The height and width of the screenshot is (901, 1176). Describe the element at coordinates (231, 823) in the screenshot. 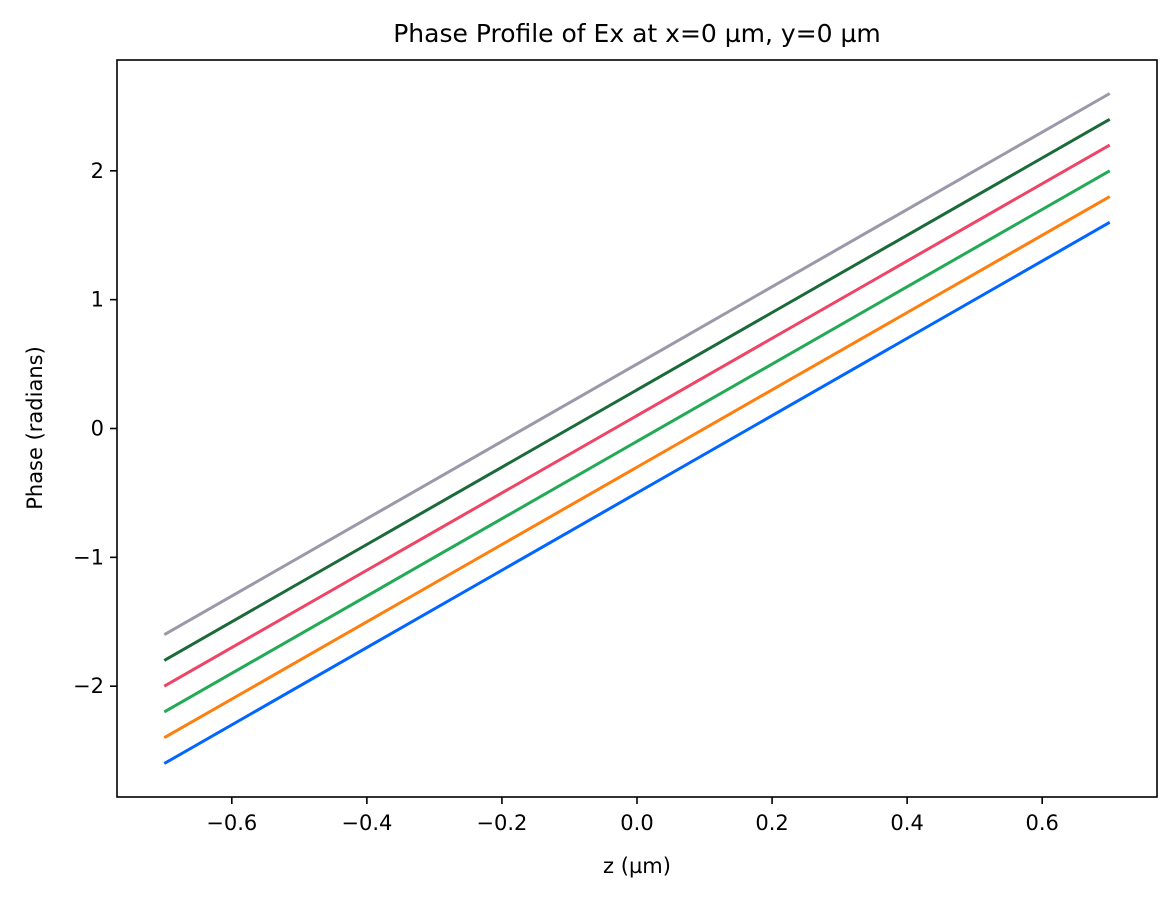

I see `x-tick-label: −0.6` at that location.